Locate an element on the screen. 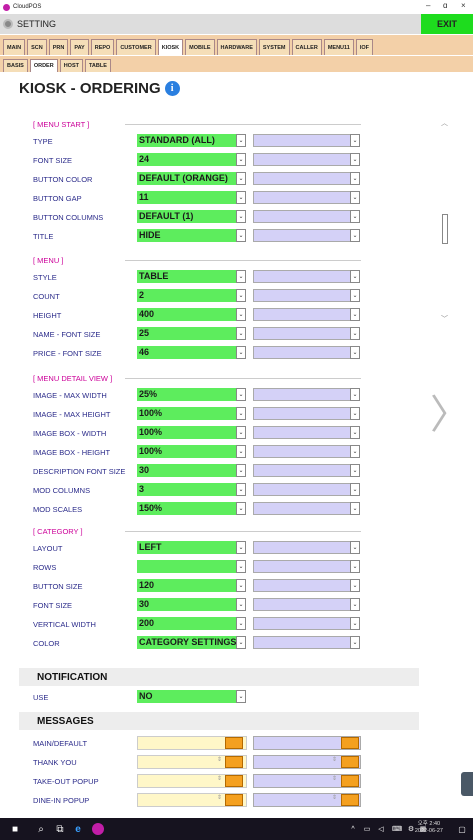 Image resolution: width=473 pixels, height=840 pixels. setting-select: 3 is located at coordinates (191, 489).